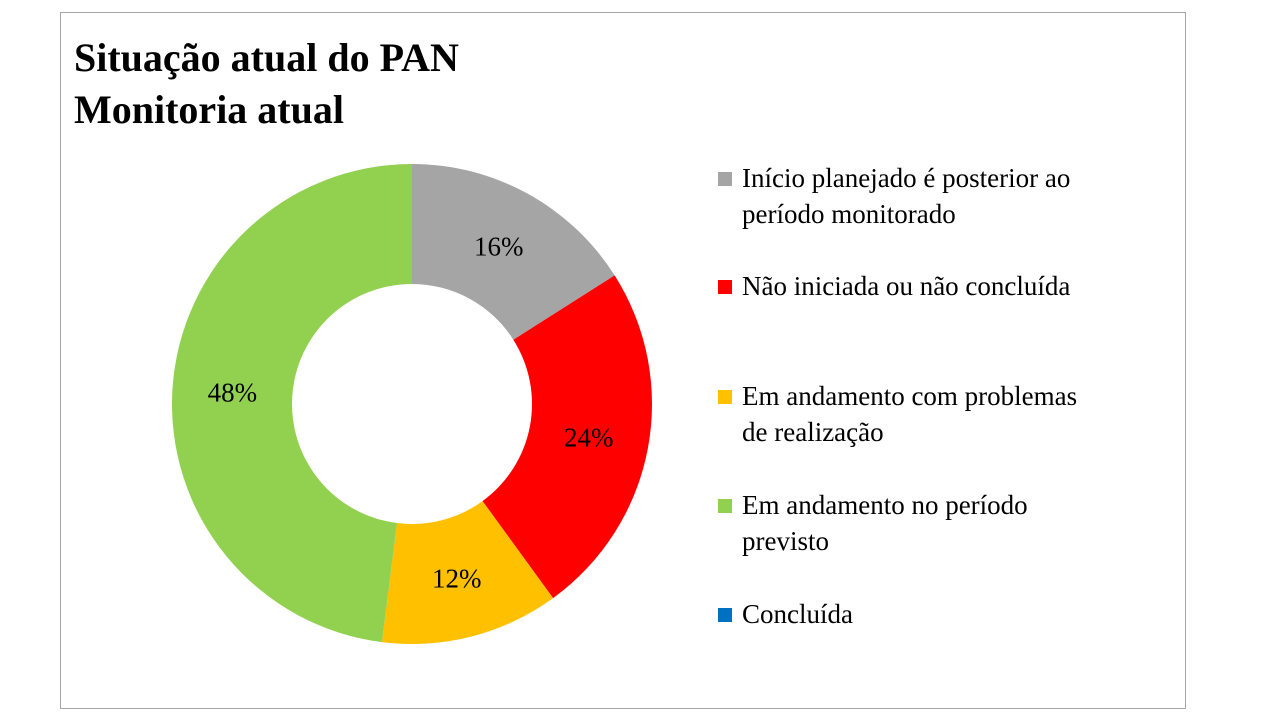  Describe the element at coordinates (906, 286) in the screenshot. I see `legend-label-1: Não iniciada ou não concluída` at that location.